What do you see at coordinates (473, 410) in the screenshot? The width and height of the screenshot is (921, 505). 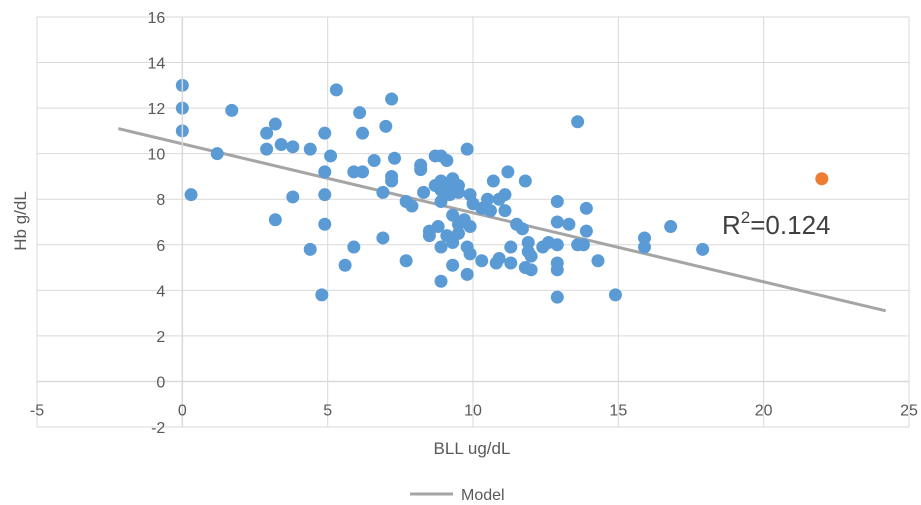 I see `x-tick-label: 10` at bounding box center [473, 410].